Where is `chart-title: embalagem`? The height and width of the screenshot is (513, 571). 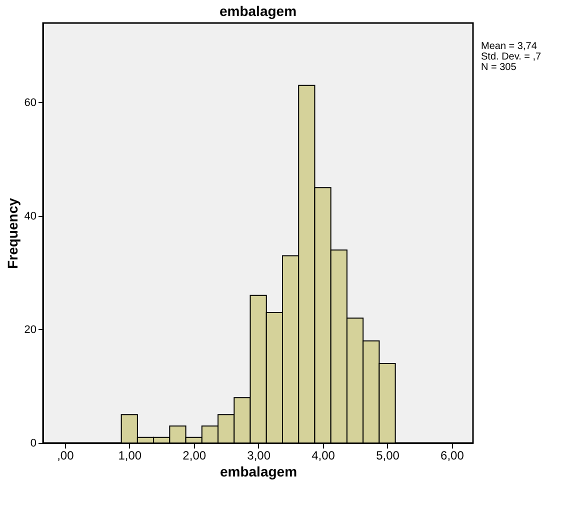 chart-title: embalagem is located at coordinates (258, 11).